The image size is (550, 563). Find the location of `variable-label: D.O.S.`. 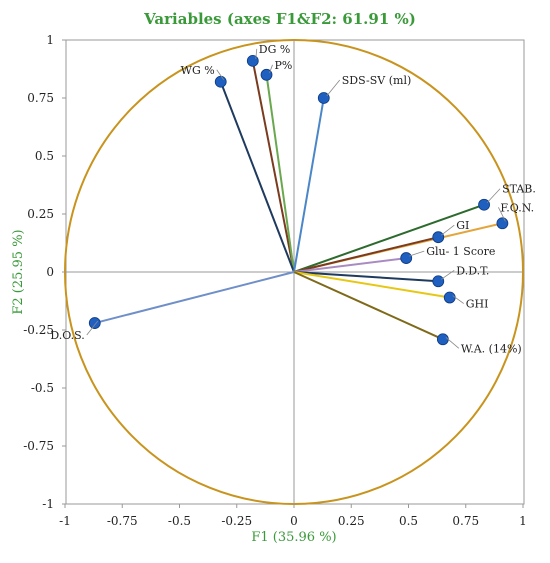

variable-label: D.O.S. is located at coordinates (67, 335).